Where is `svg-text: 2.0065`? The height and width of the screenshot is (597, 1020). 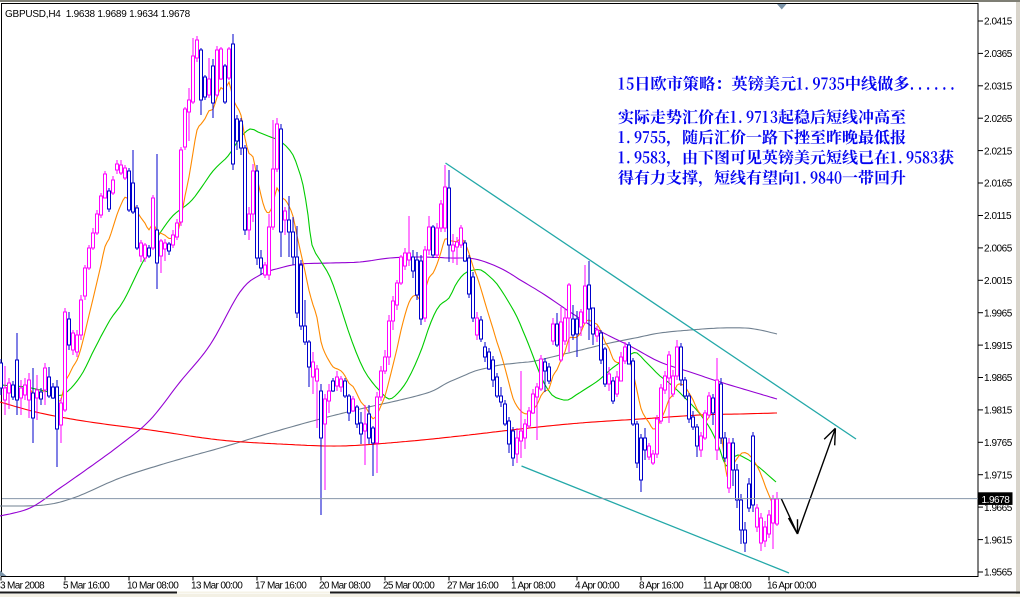 svg-text: 2.0065 is located at coordinates (998, 249).